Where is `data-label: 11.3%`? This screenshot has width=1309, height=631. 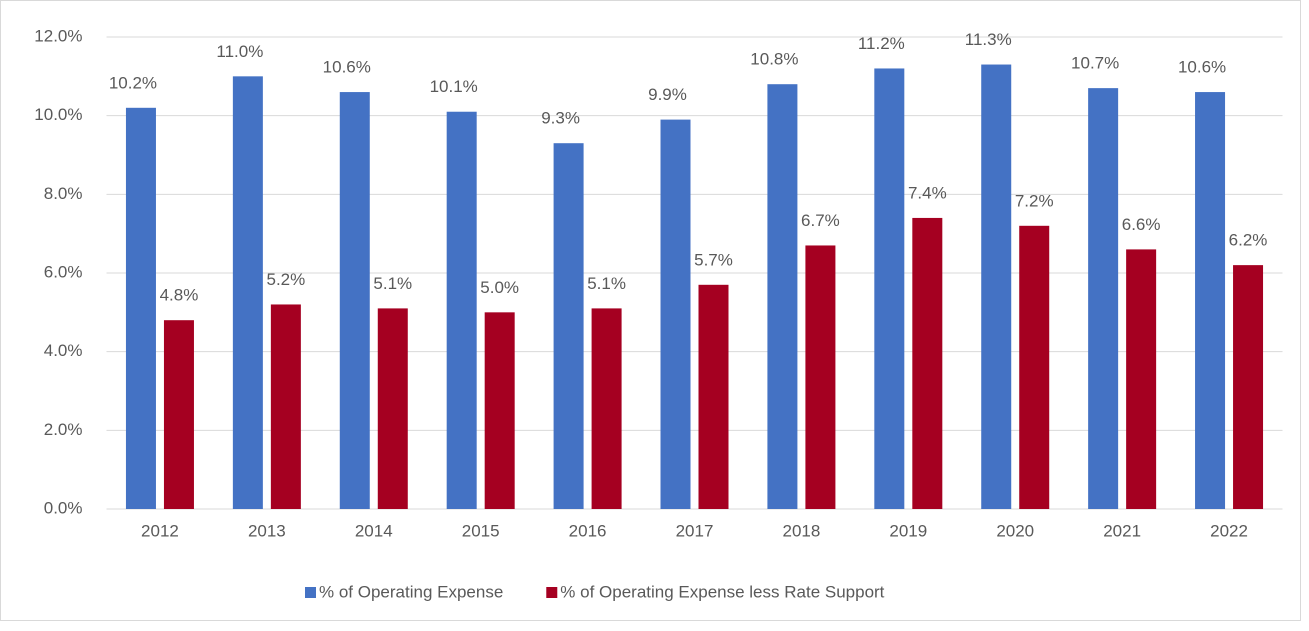 data-label: 11.3% is located at coordinates (988, 39).